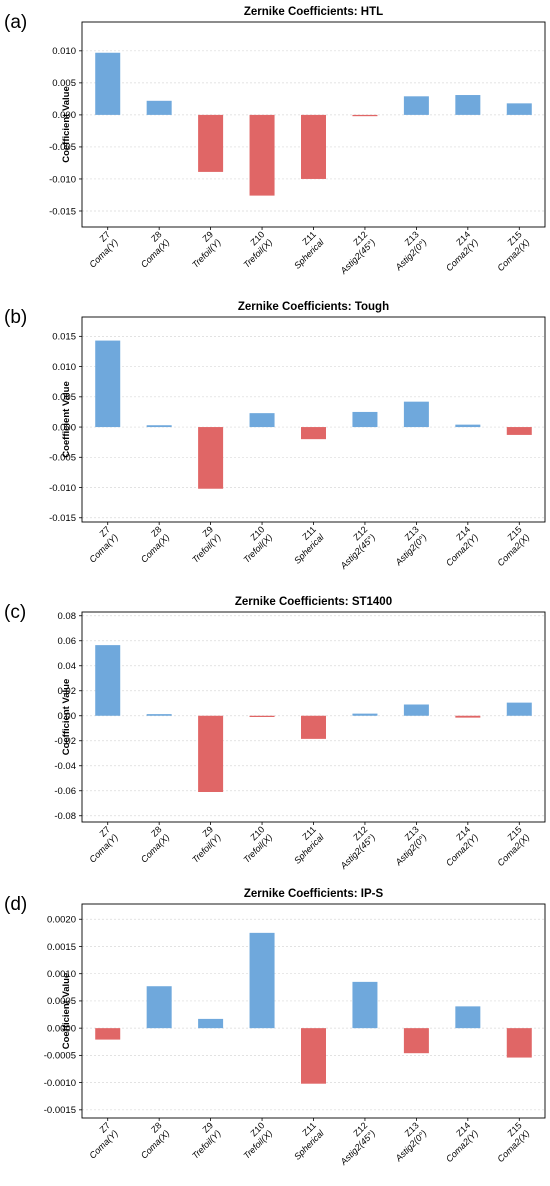 This screenshot has width=550, height=1186. What do you see at coordinates (67, 716) in the screenshot?
I see `y-tick-label: 0.00` at bounding box center [67, 716].